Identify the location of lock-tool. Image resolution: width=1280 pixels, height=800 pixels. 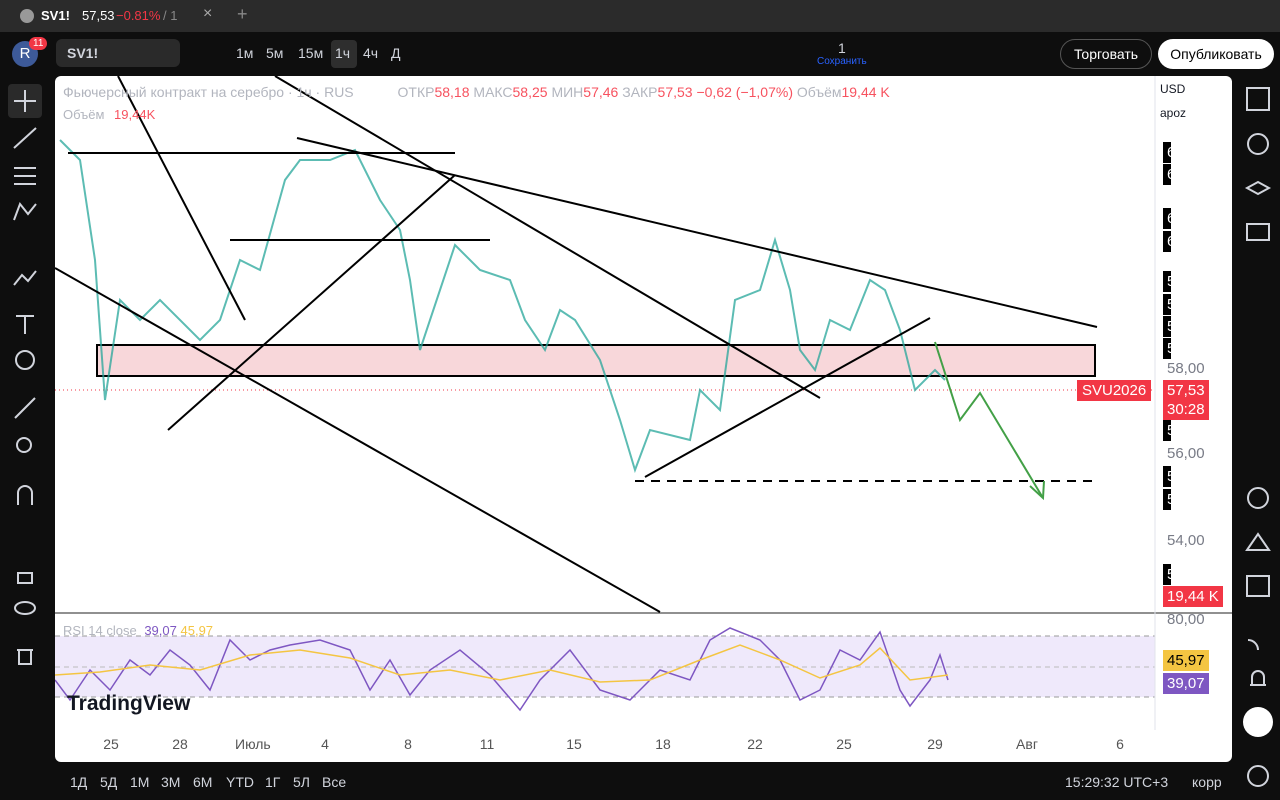
(25, 578).